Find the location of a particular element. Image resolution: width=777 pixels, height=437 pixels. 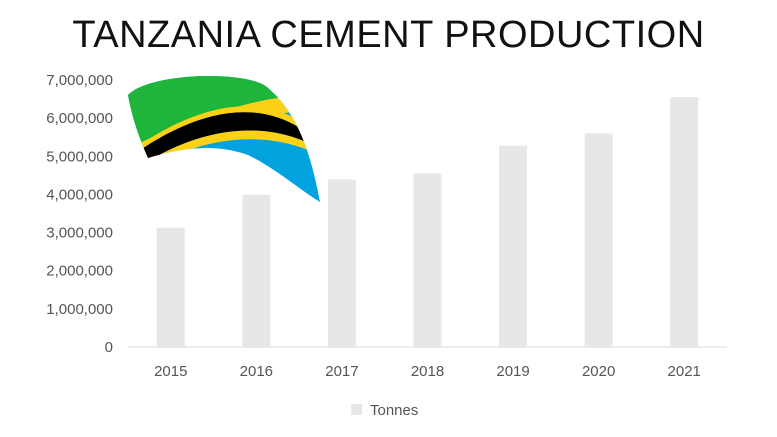

x-tick-label: 2020 is located at coordinates (598, 371).